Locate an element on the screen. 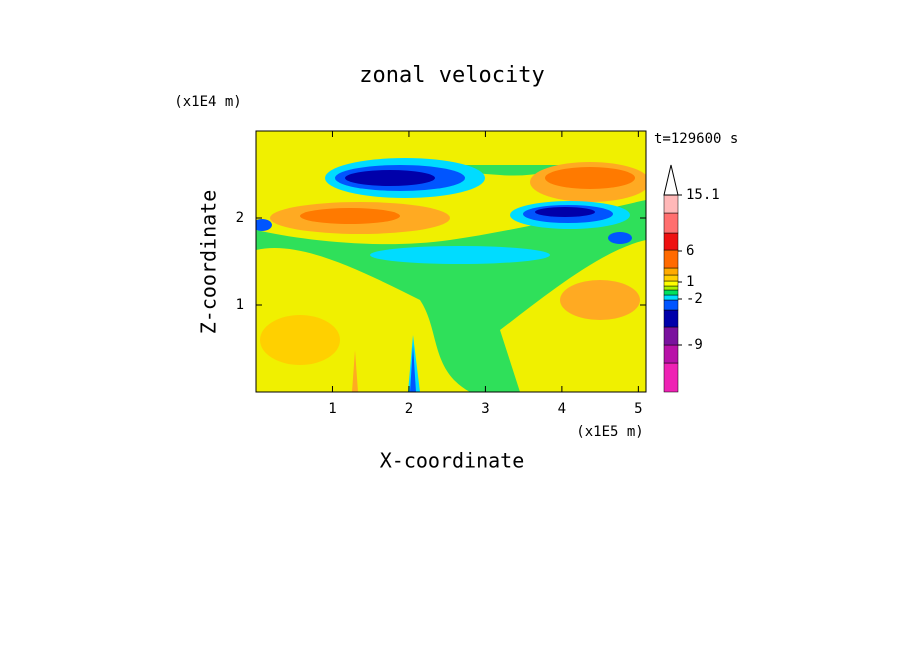  x-tick-label: 2 is located at coordinates (409, 409).